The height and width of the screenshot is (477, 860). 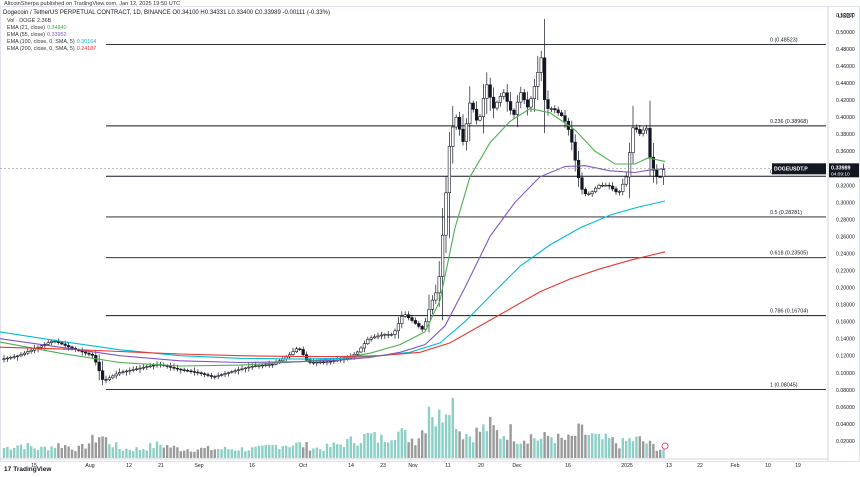 I want to click on legend-item: EMA (100, close, 0, SMA, 5) 0.30164, so click(x=51, y=42).